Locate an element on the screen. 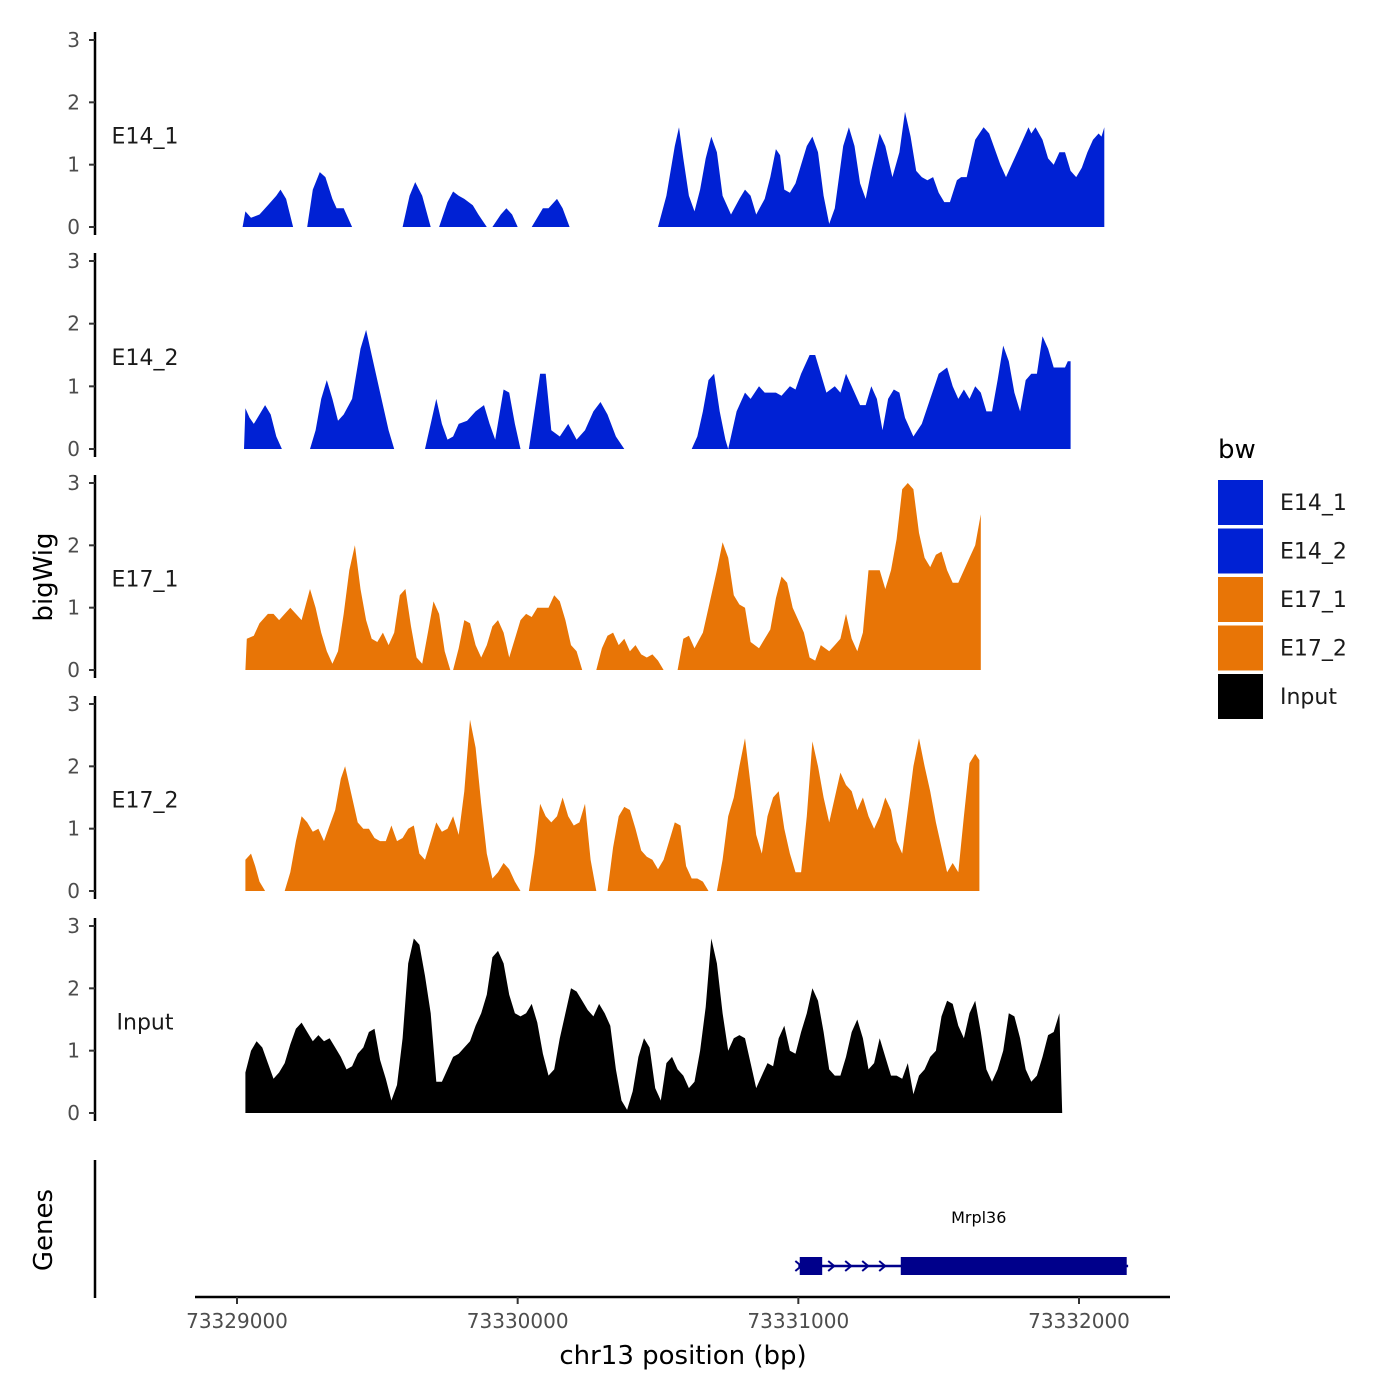 This screenshot has width=1400, height=1400. legend-label: E17_1 is located at coordinates (1313, 600).